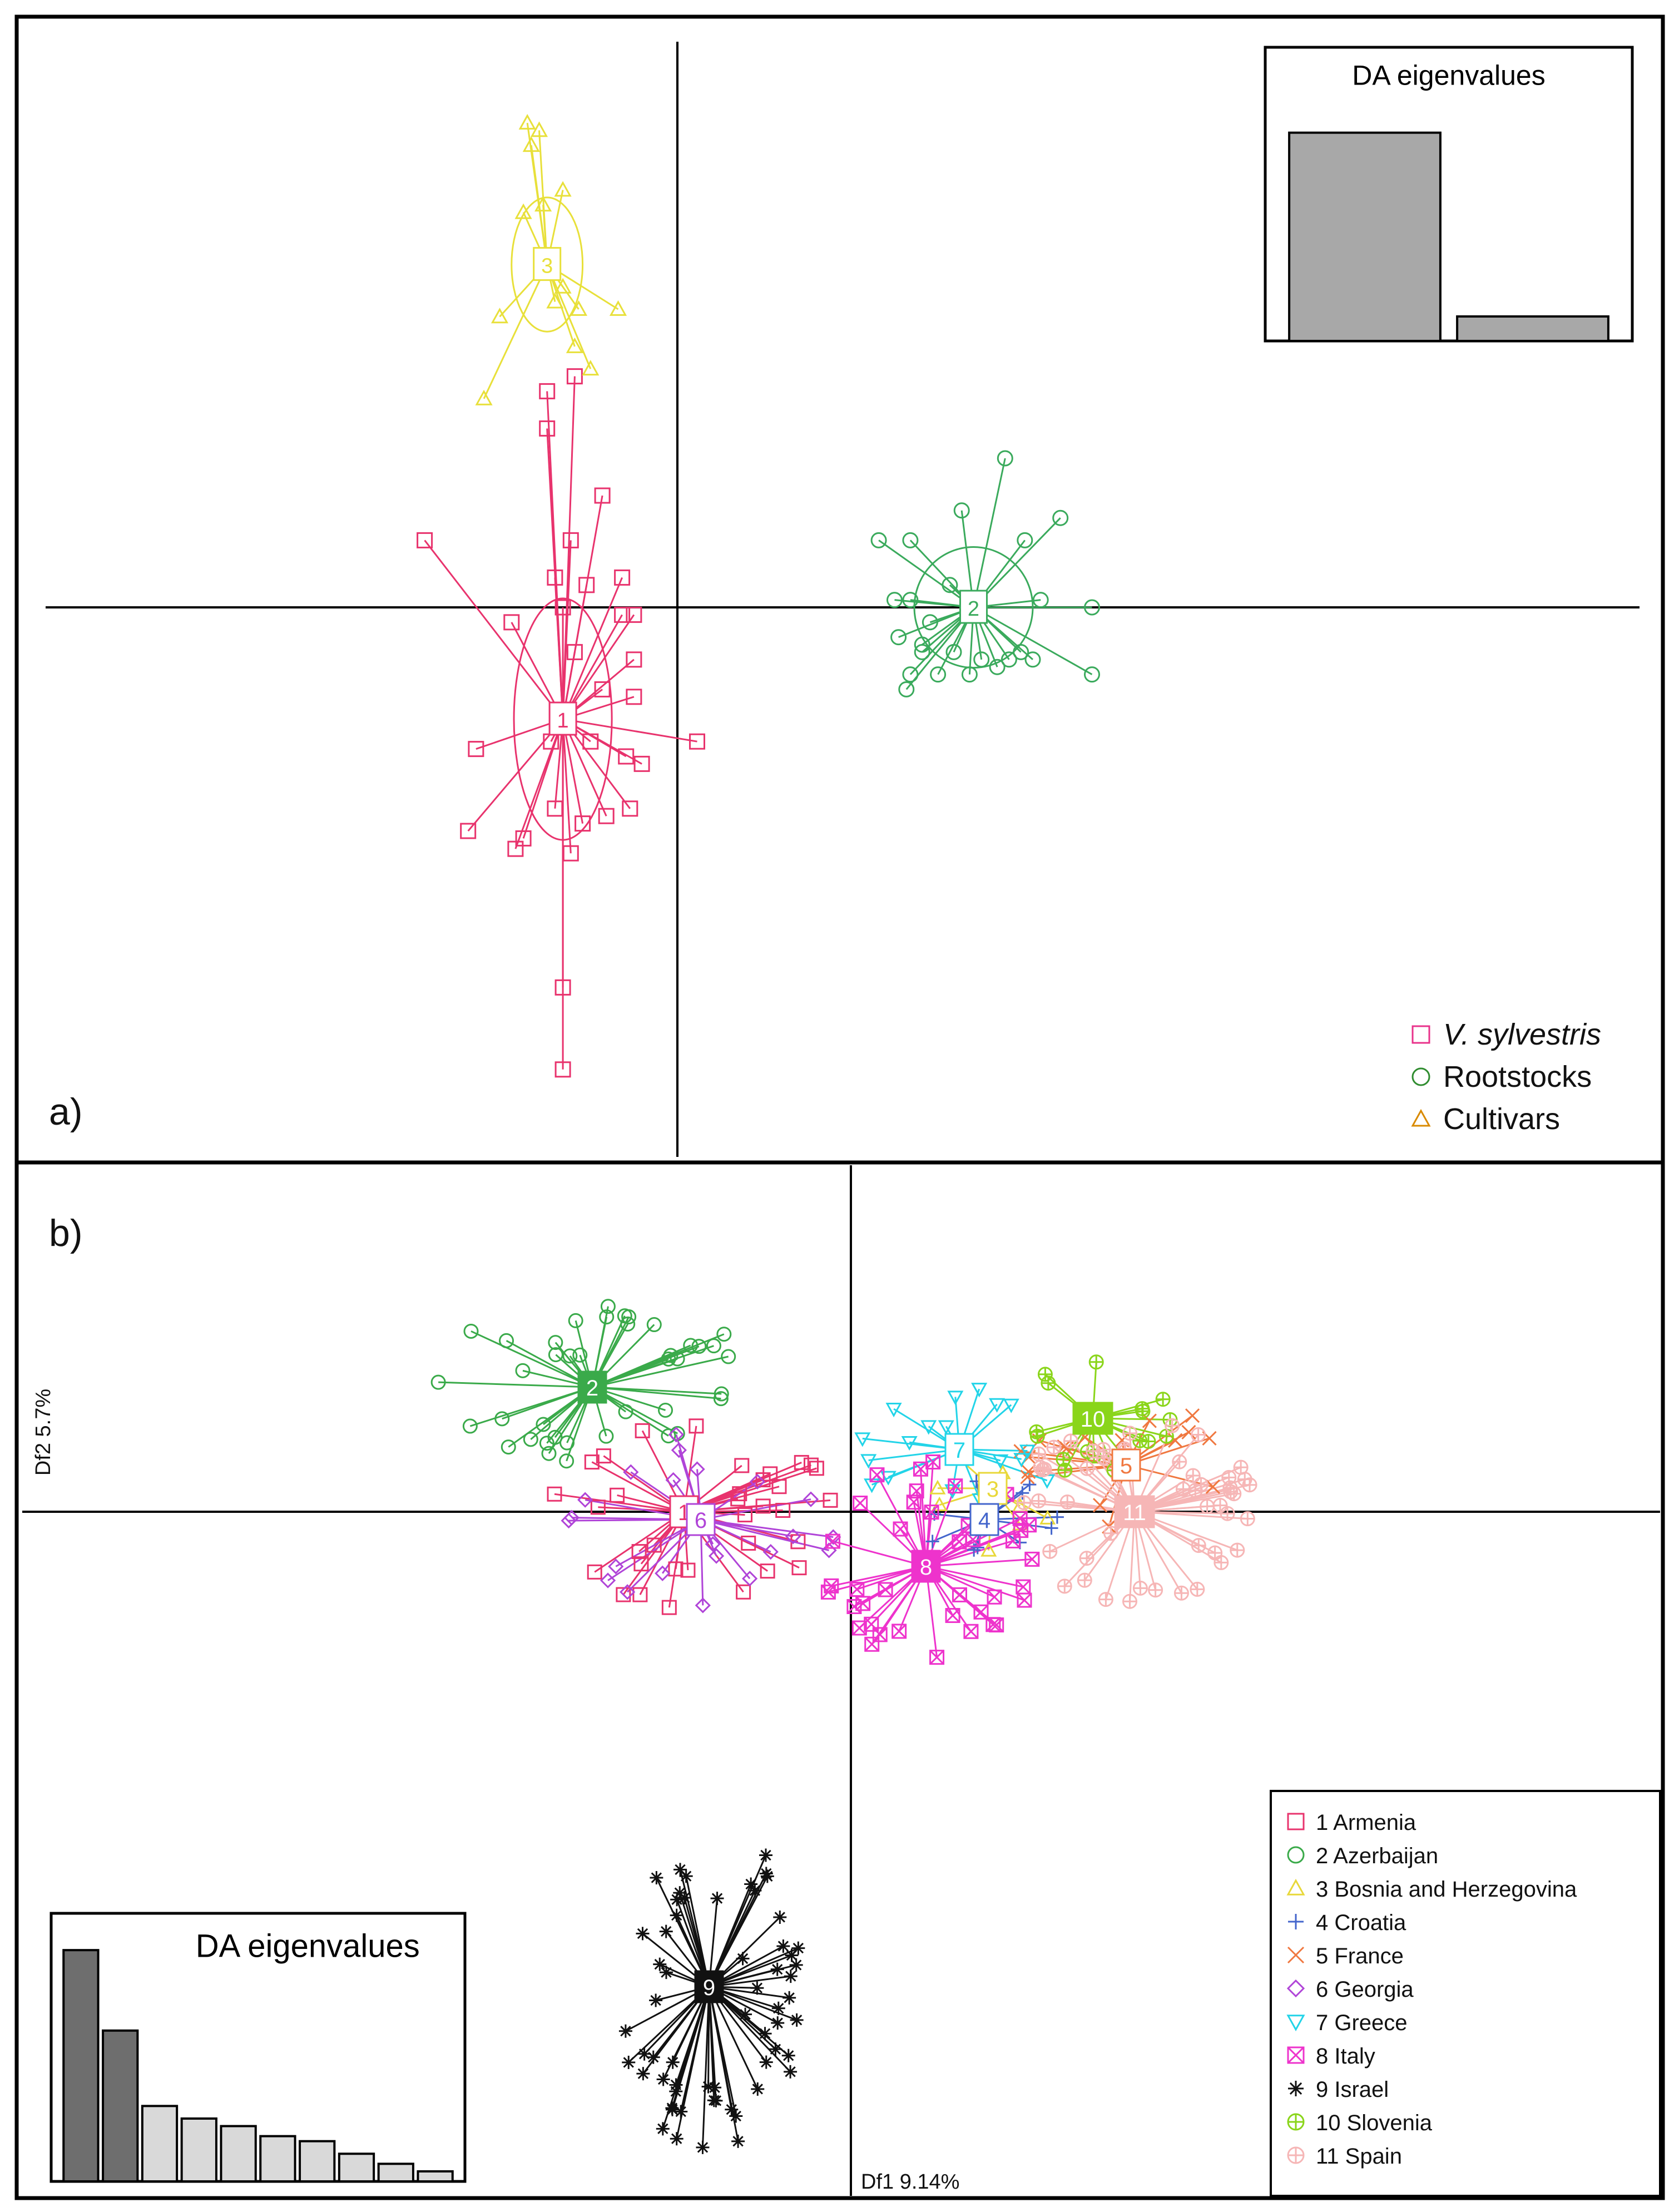  I want to click on legend-label: 1 Armenia, so click(1366, 1822).